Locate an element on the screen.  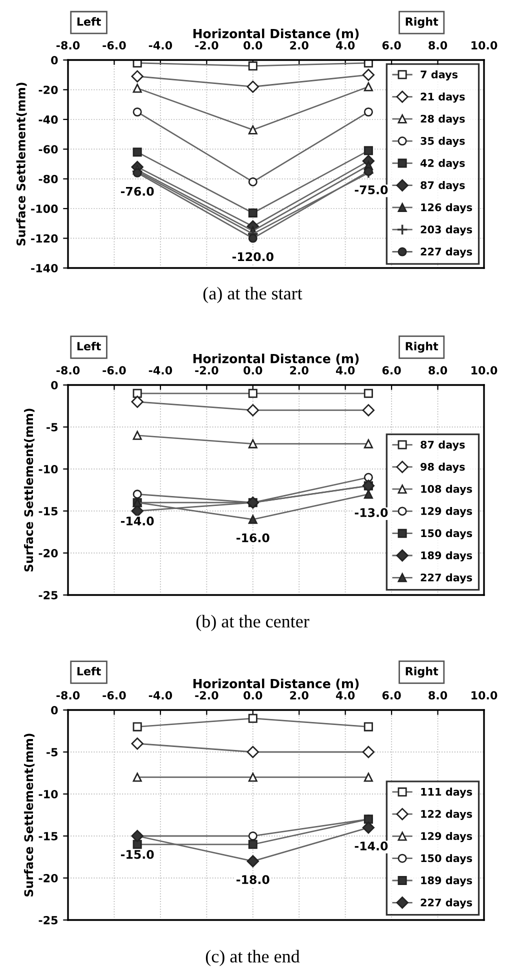
legend-label: 108 days is located at coordinates (446, 489).